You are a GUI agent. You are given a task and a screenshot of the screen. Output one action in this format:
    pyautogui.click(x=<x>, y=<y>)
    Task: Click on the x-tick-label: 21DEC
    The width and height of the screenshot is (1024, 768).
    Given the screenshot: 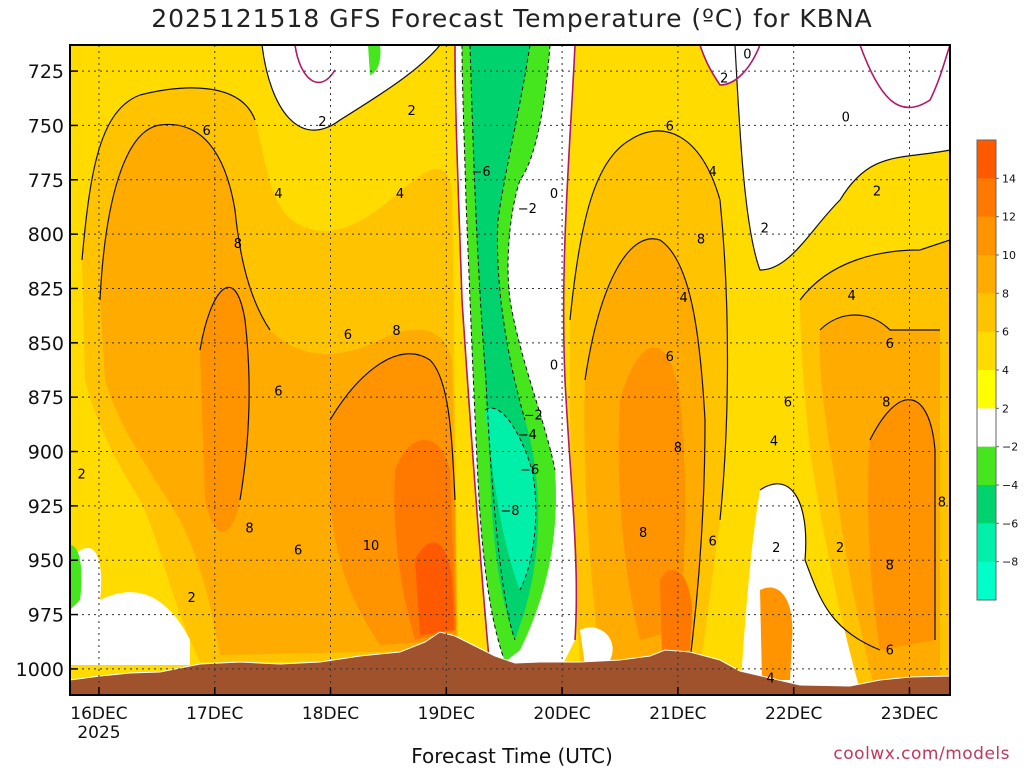 What is the action you would take?
    pyautogui.click(x=677, y=714)
    